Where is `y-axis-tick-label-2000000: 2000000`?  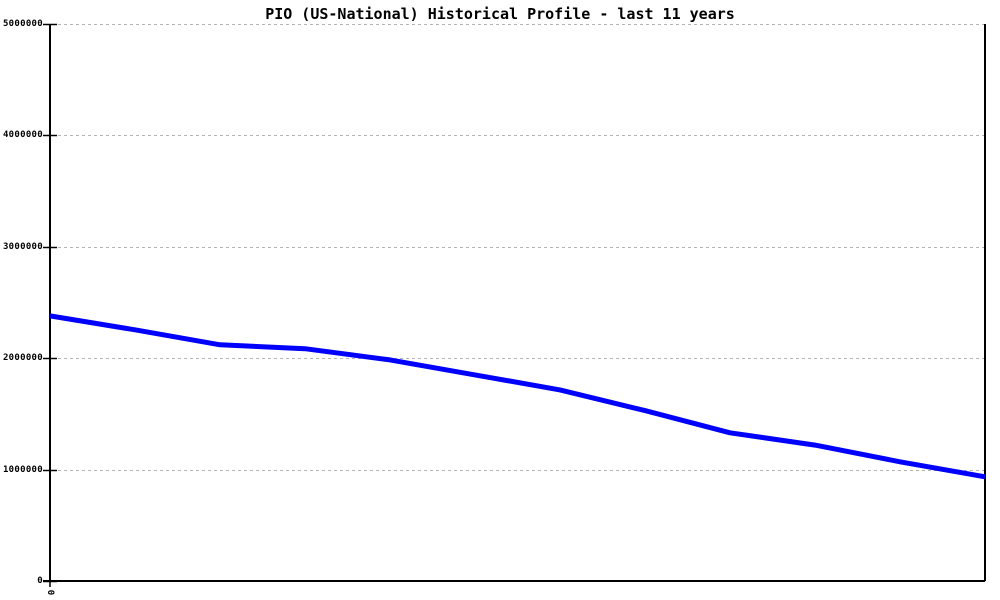
y-axis-tick-label-2000000: 2000000 is located at coordinates (22, 358).